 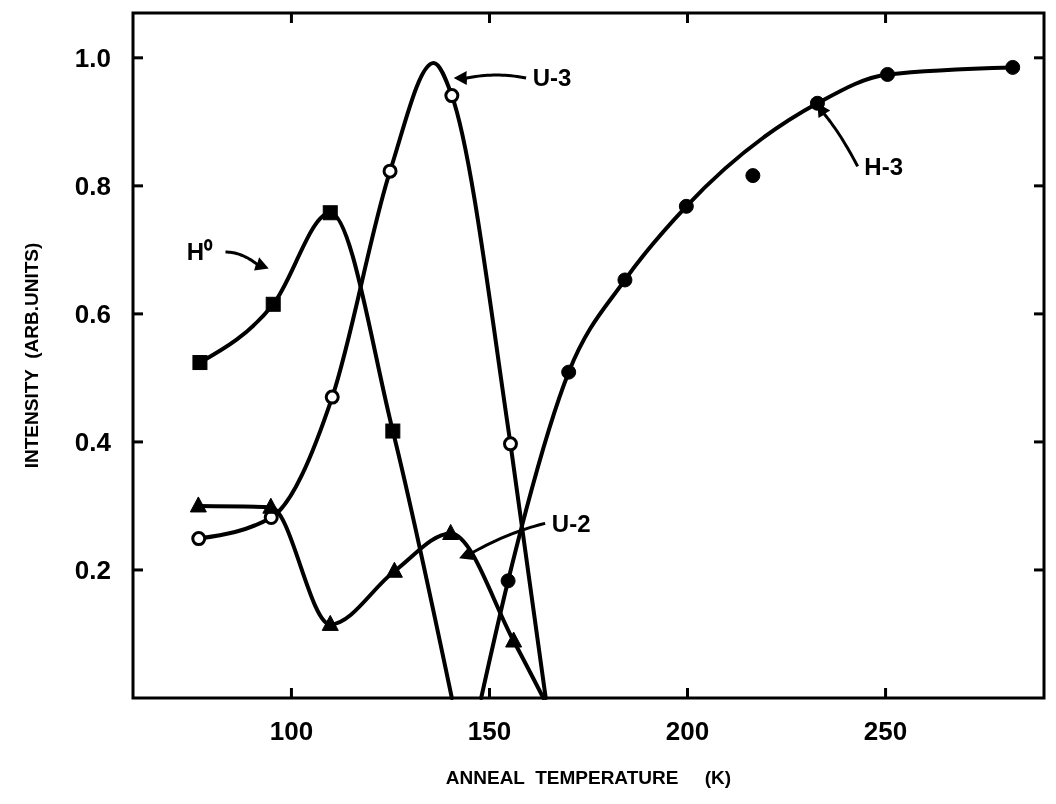 What do you see at coordinates (31, 355) in the screenshot?
I see `y-axis-title: INTENSITY (ARB.UNITS)` at bounding box center [31, 355].